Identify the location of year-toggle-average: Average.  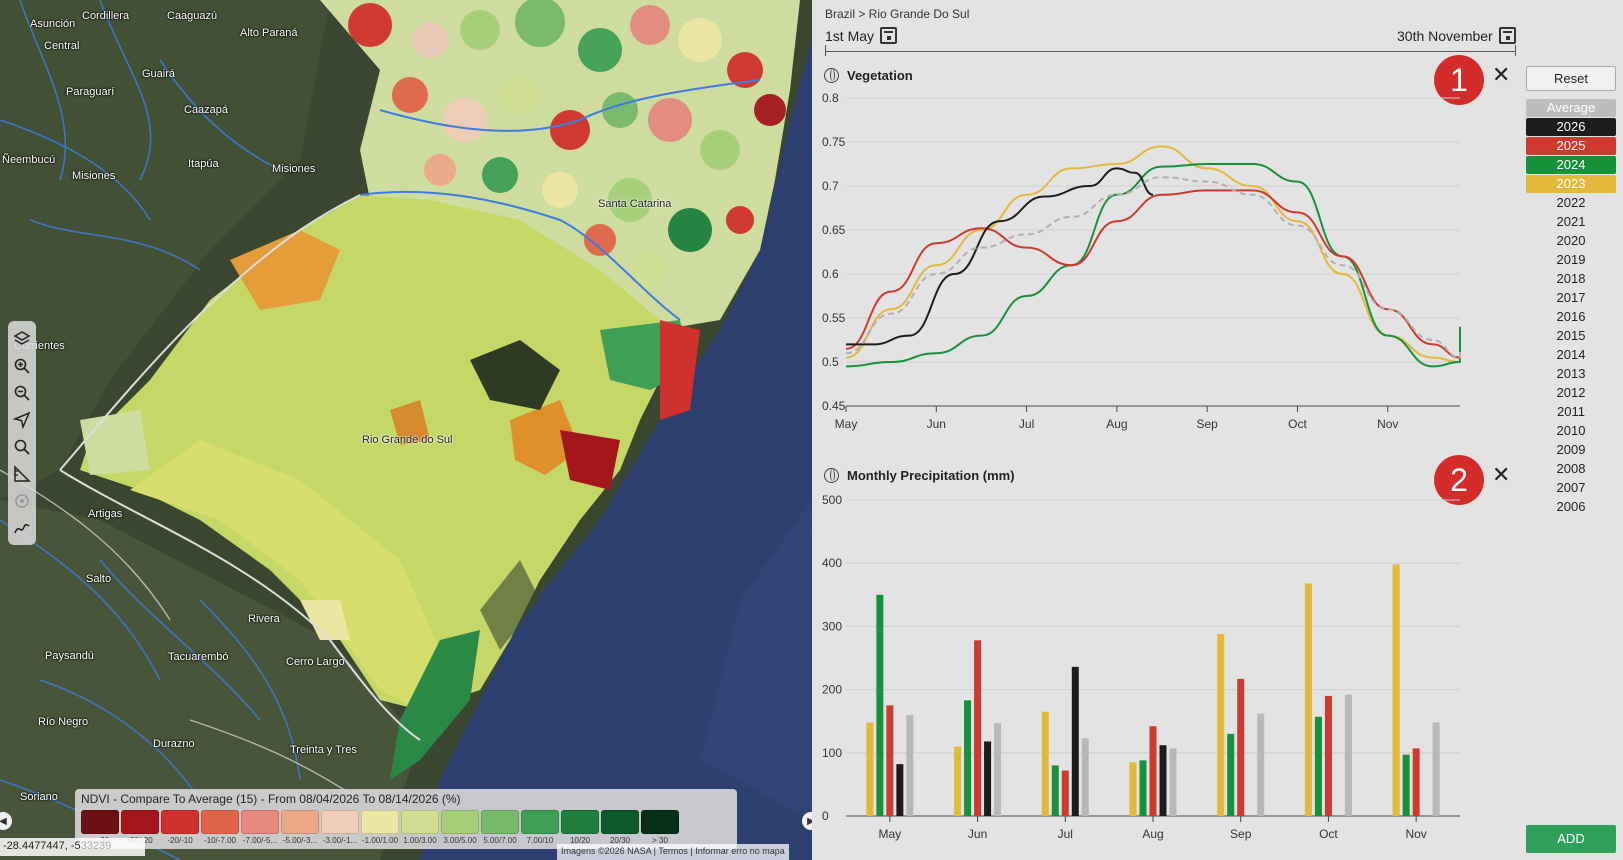
(1571, 108).